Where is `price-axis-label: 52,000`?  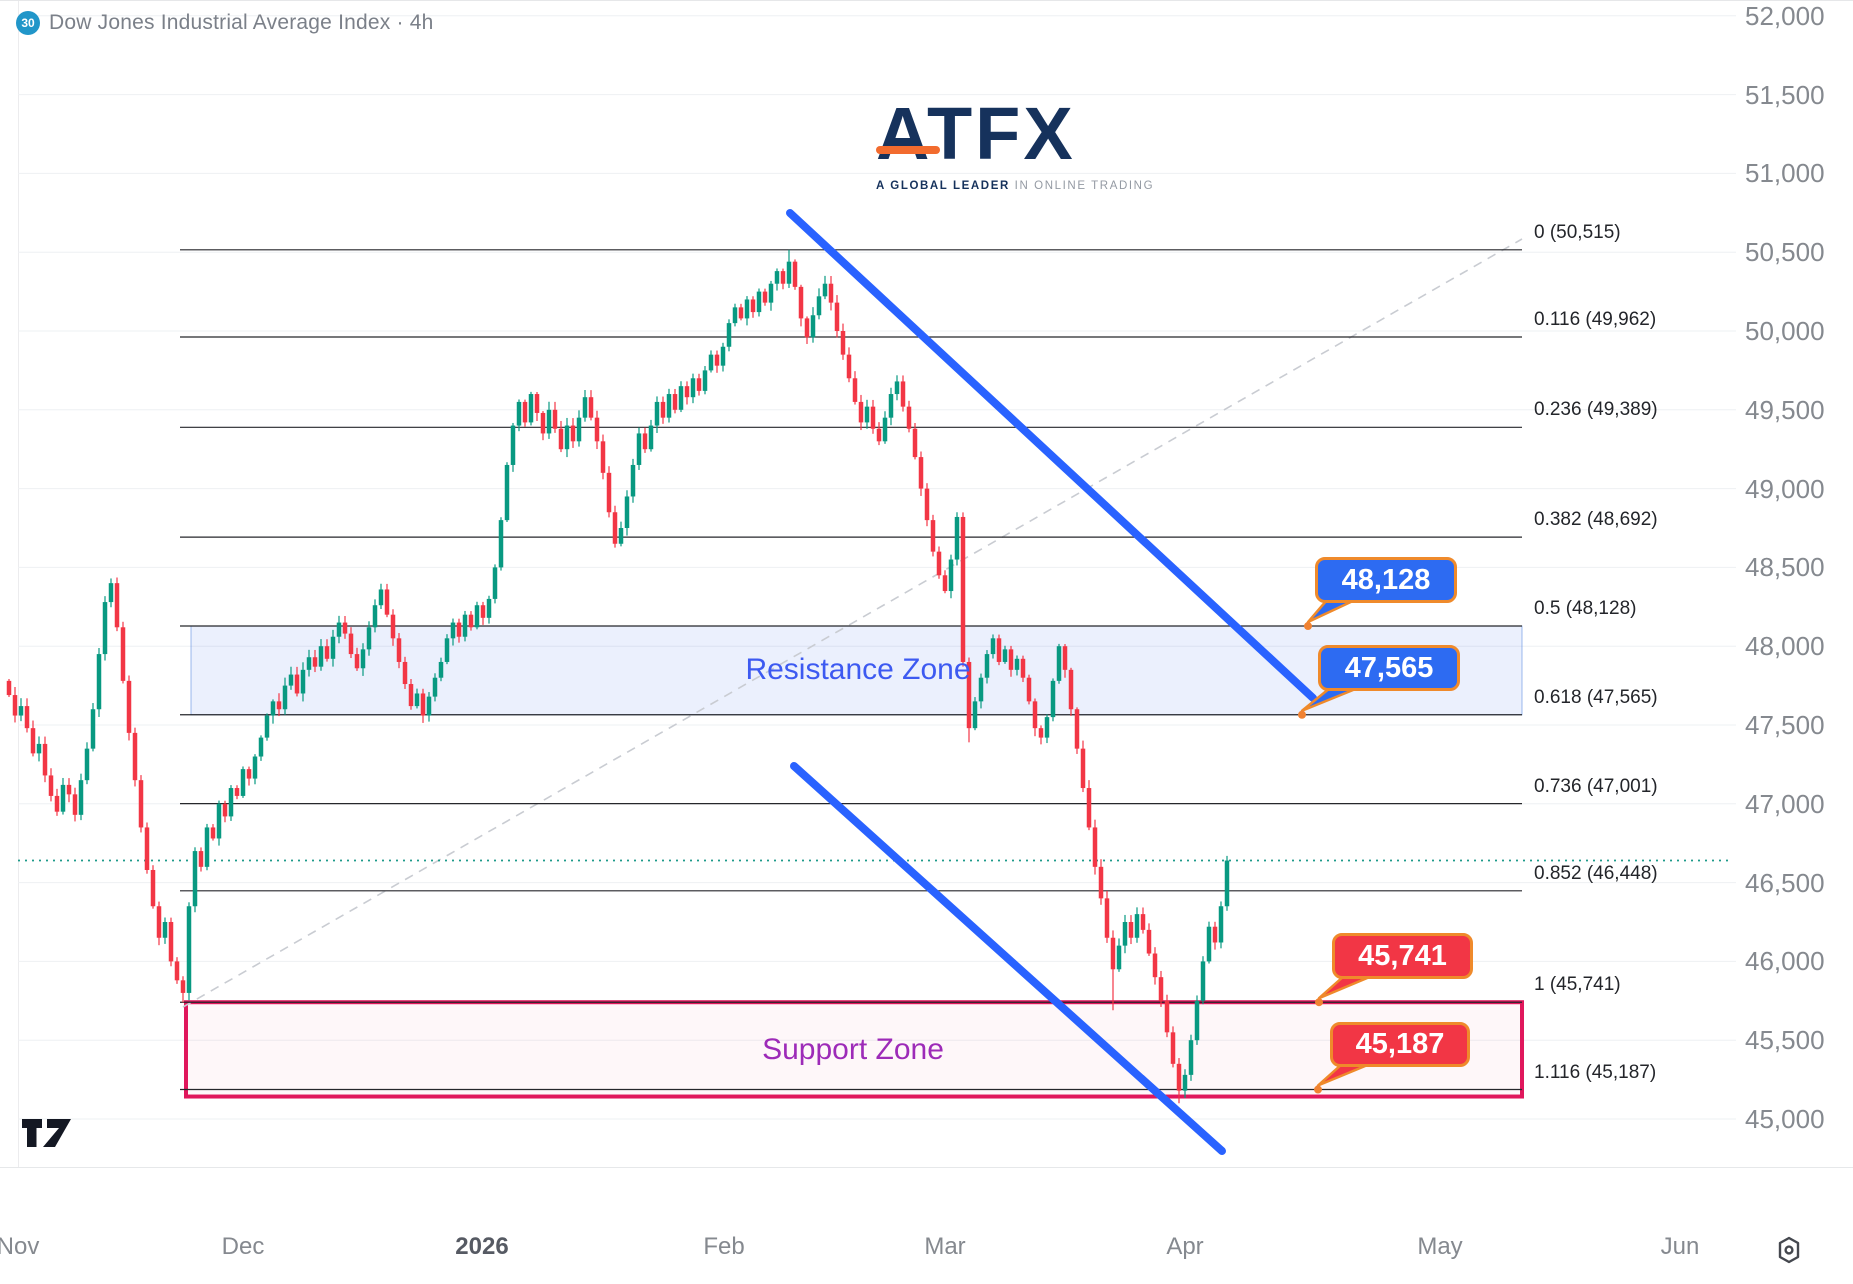
price-axis-label: 52,000 is located at coordinates (1785, 15).